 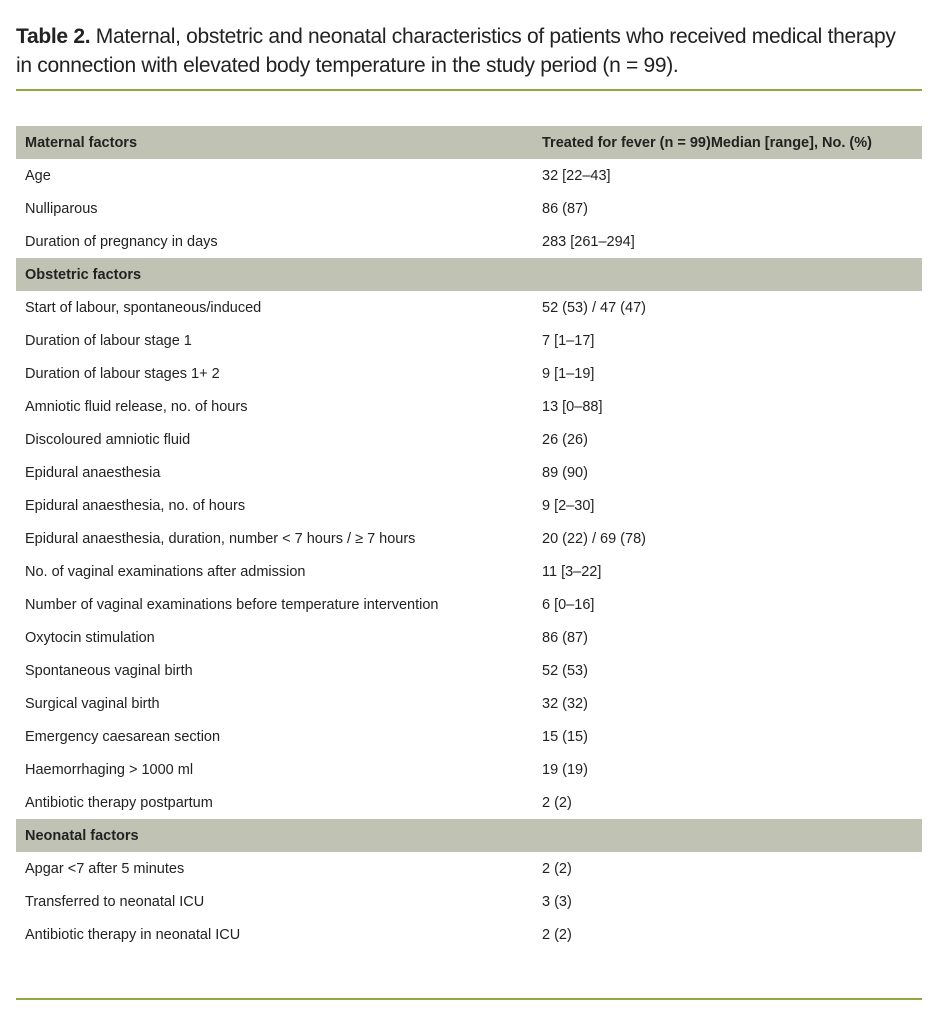 I want to click on row-label: Haemorrhaging > 1000 ml, so click(x=109, y=769).